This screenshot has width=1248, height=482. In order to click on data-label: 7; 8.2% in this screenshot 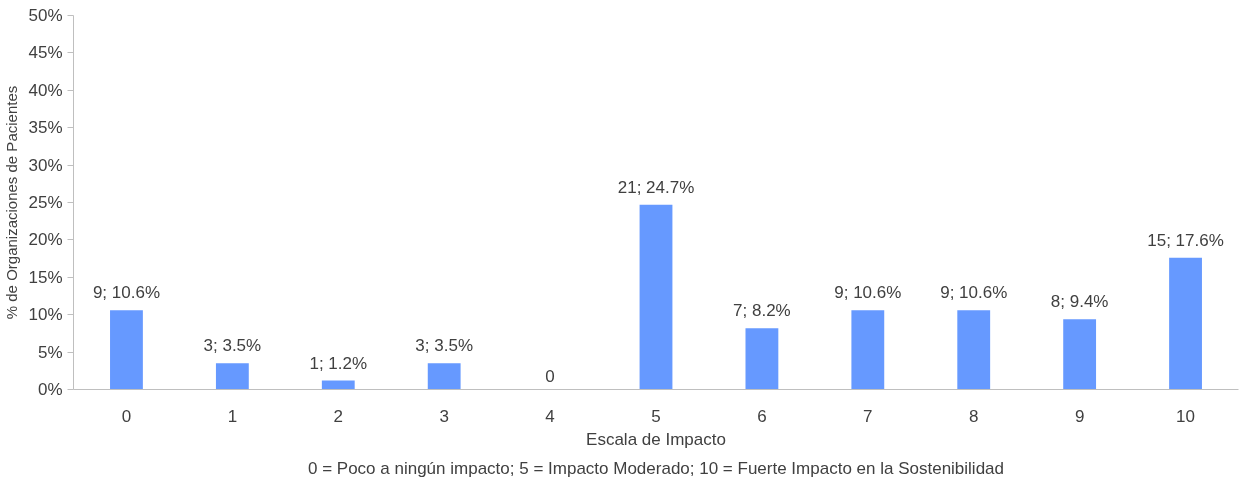, I will do `click(762, 311)`.